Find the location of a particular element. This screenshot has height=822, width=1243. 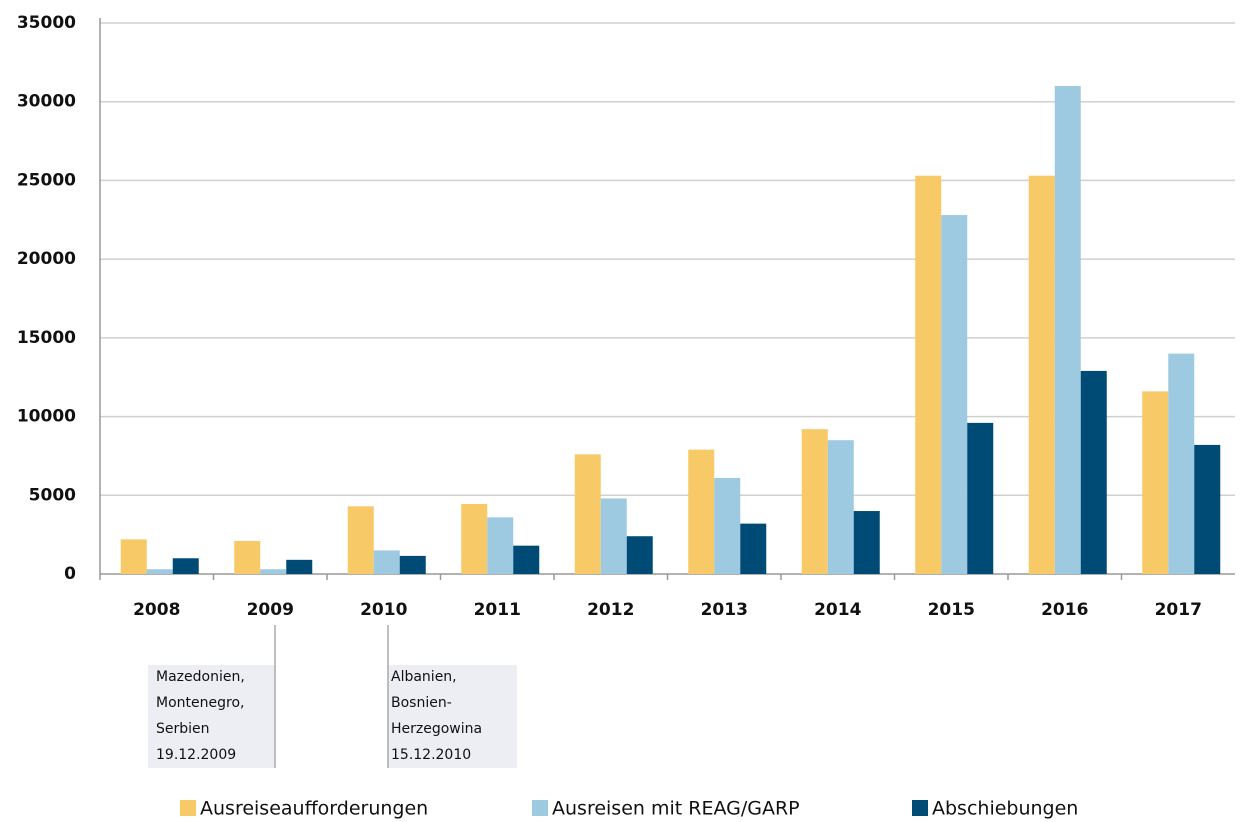

annotation-text: Montenegro, is located at coordinates (200, 703).